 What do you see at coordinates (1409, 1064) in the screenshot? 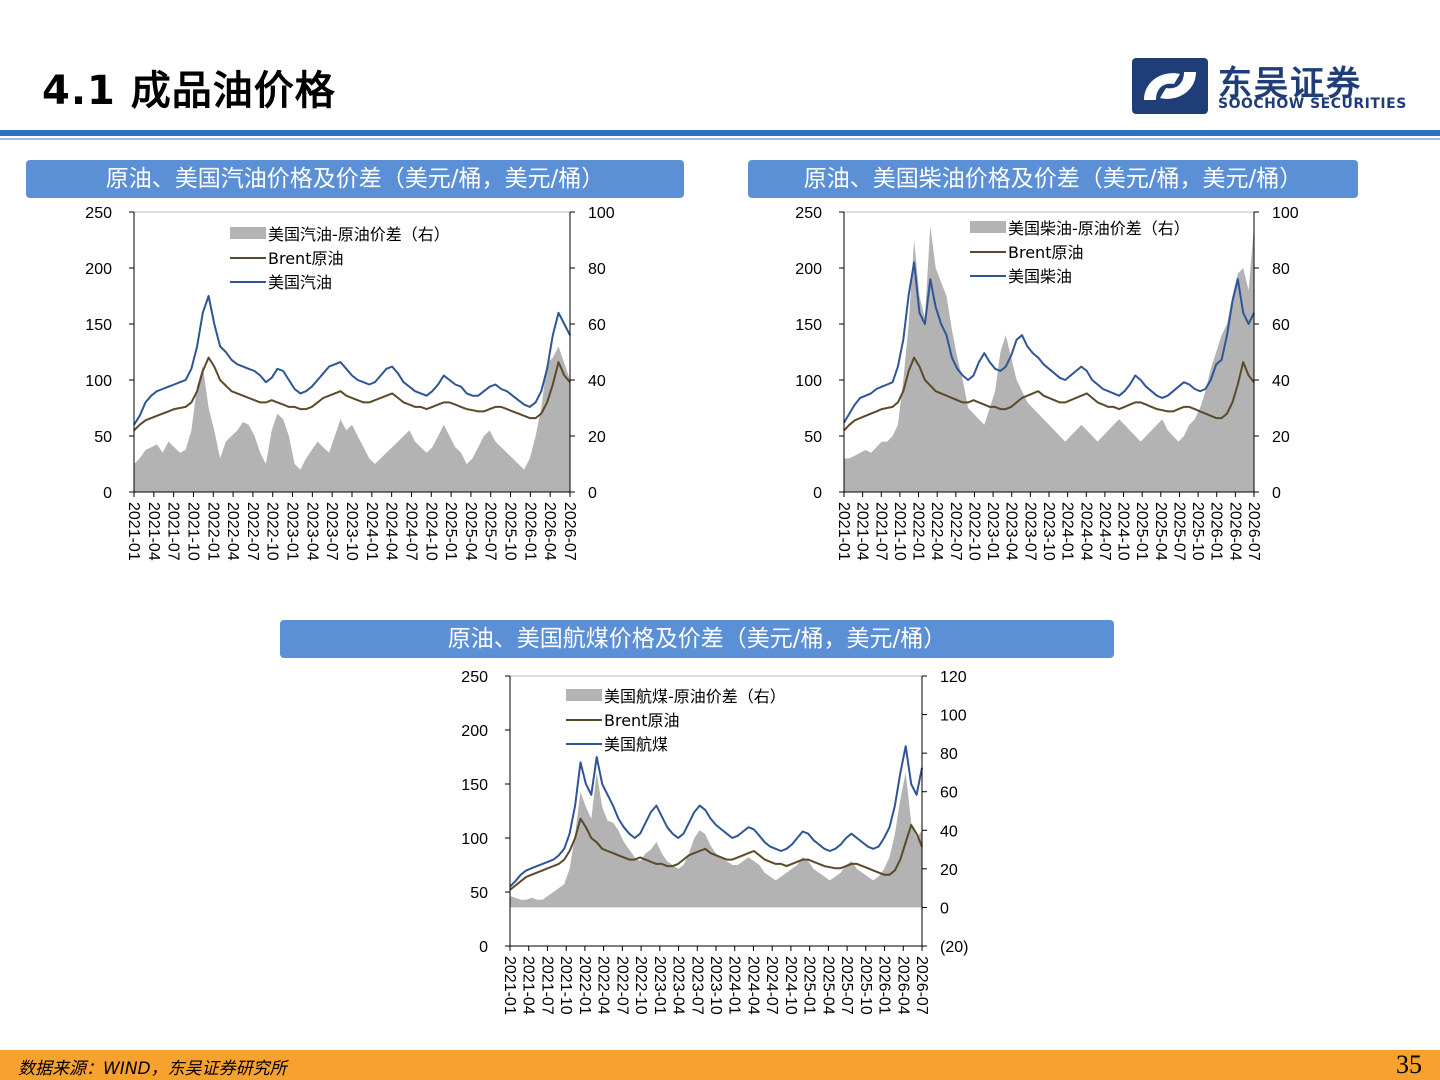
I see `page-number: 35` at bounding box center [1409, 1064].